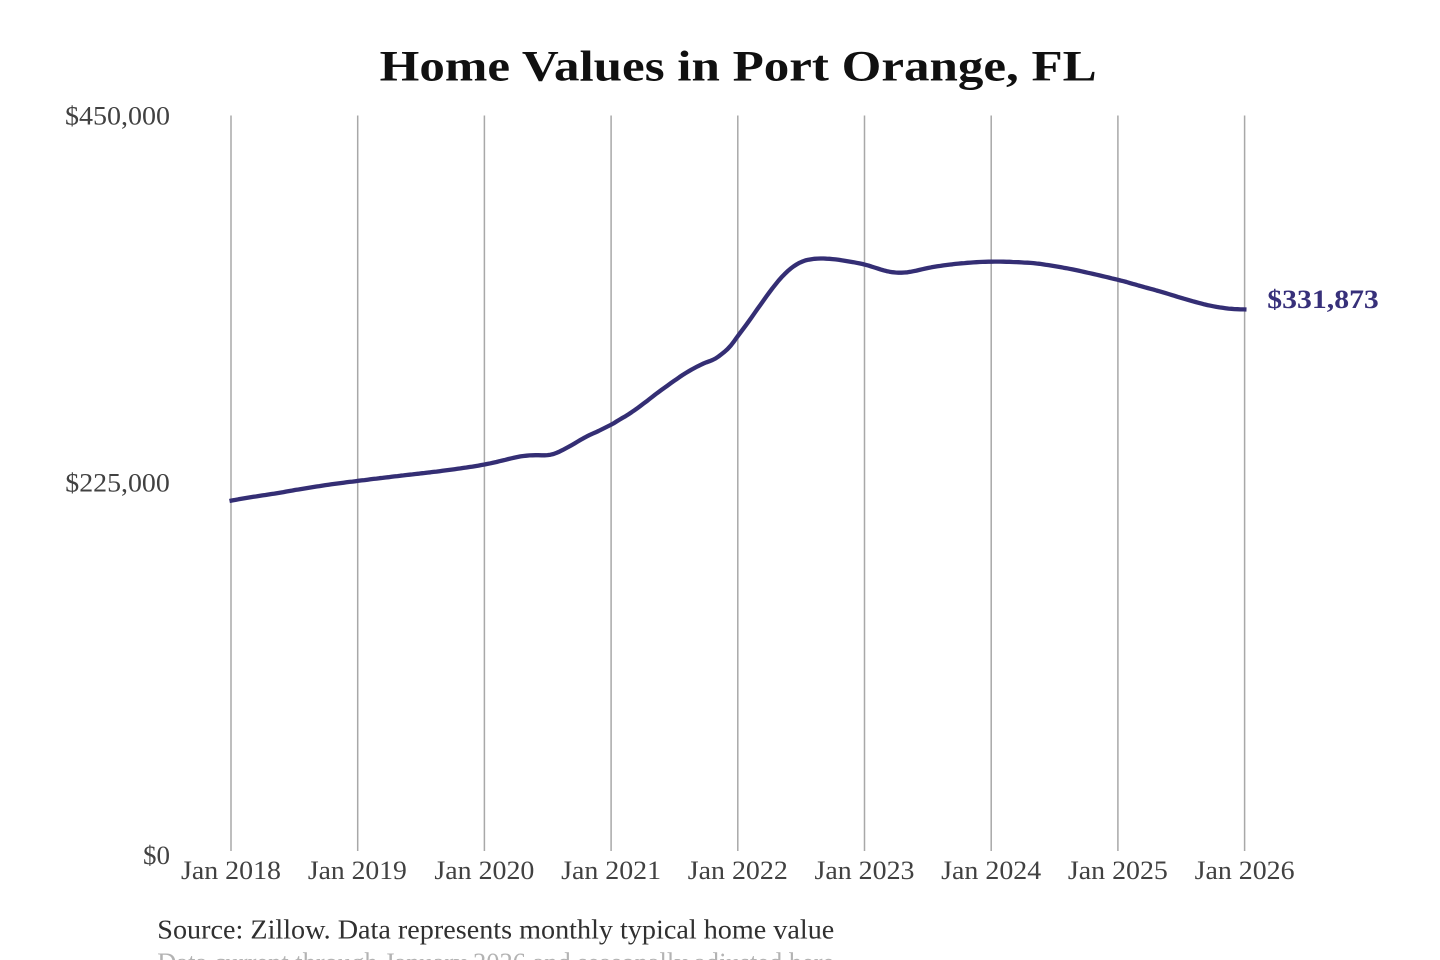  Describe the element at coordinates (991, 870) in the screenshot. I see `svg-text: Jan 2024` at that location.